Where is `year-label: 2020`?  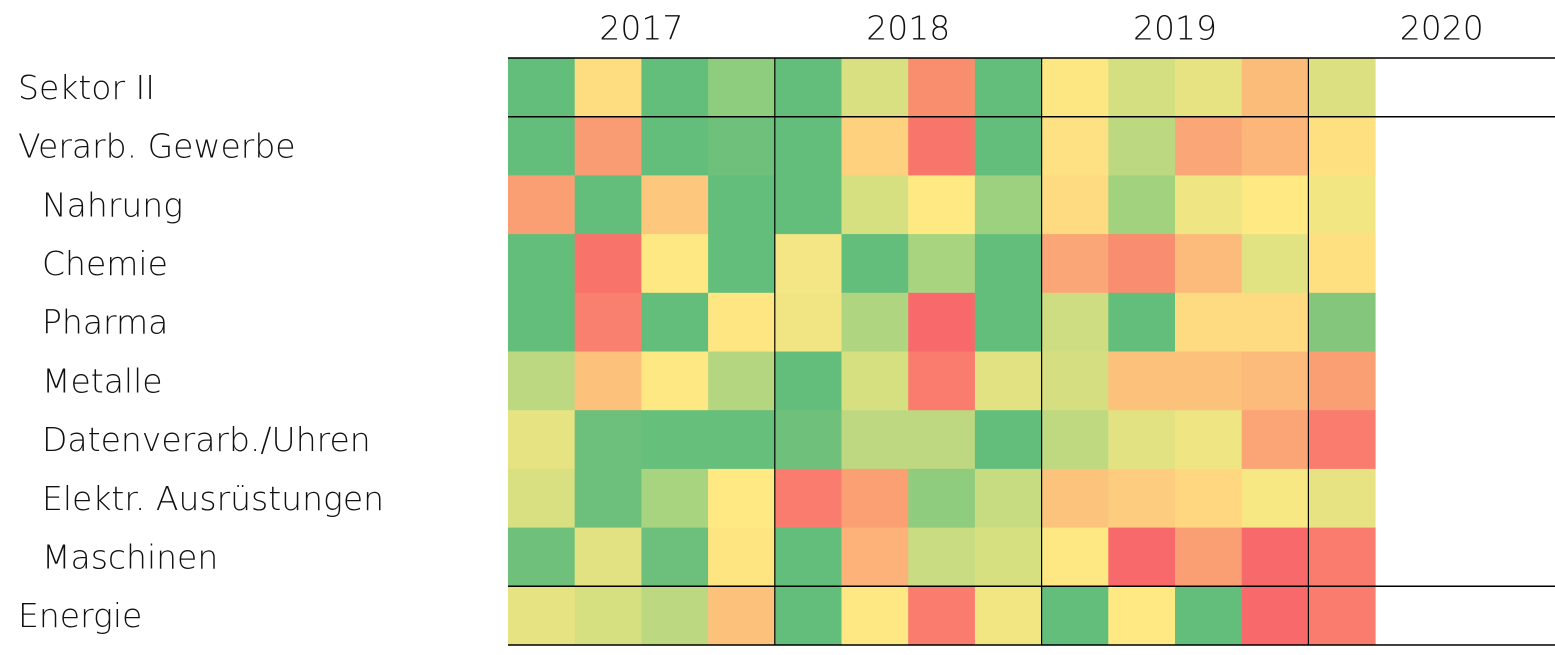 year-label: 2020 is located at coordinates (1442, 28).